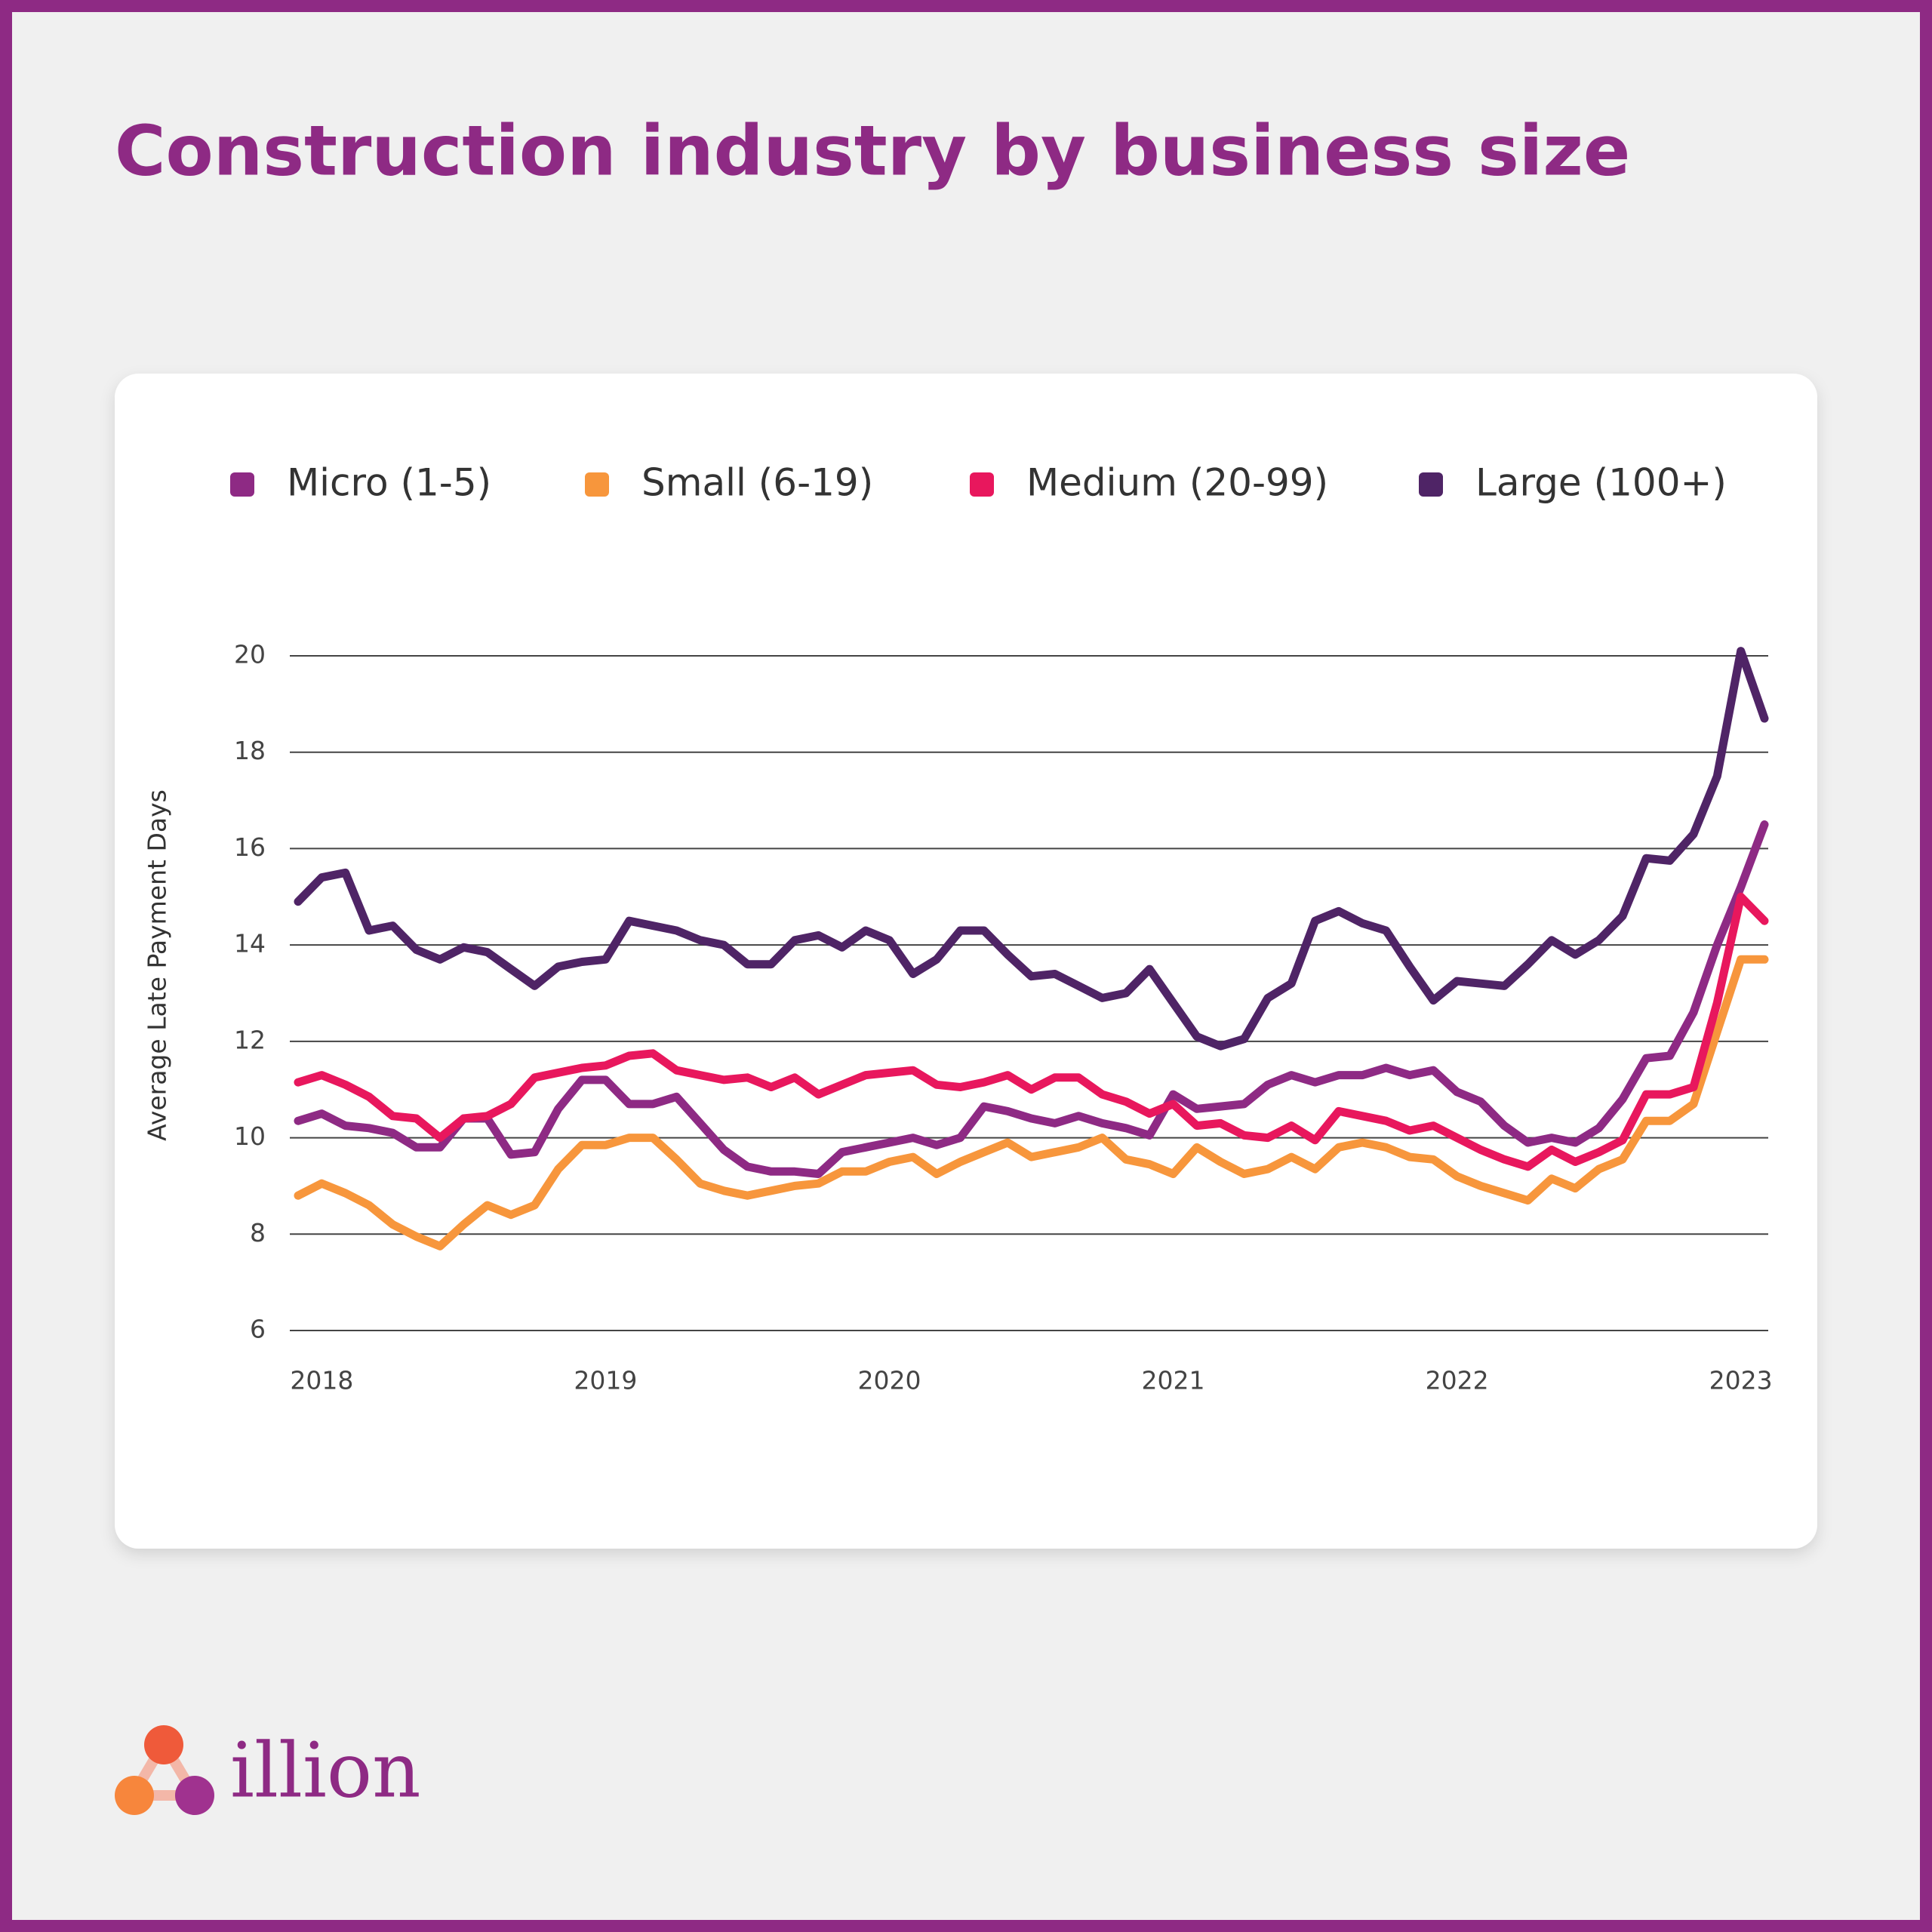 Image resolution: width=1932 pixels, height=1932 pixels. I want to click on y-tick-label: 14, so click(250, 943).